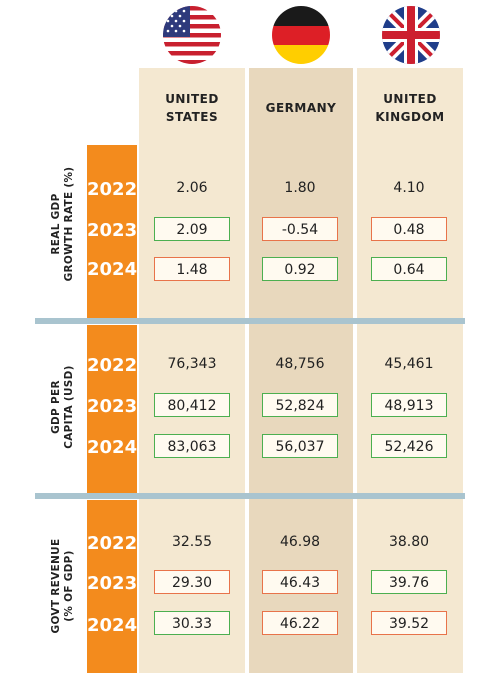 This screenshot has width=500, height=673. What do you see at coordinates (300, 188) in the screenshot?
I see `value-cell-germany: 1.80` at bounding box center [300, 188].